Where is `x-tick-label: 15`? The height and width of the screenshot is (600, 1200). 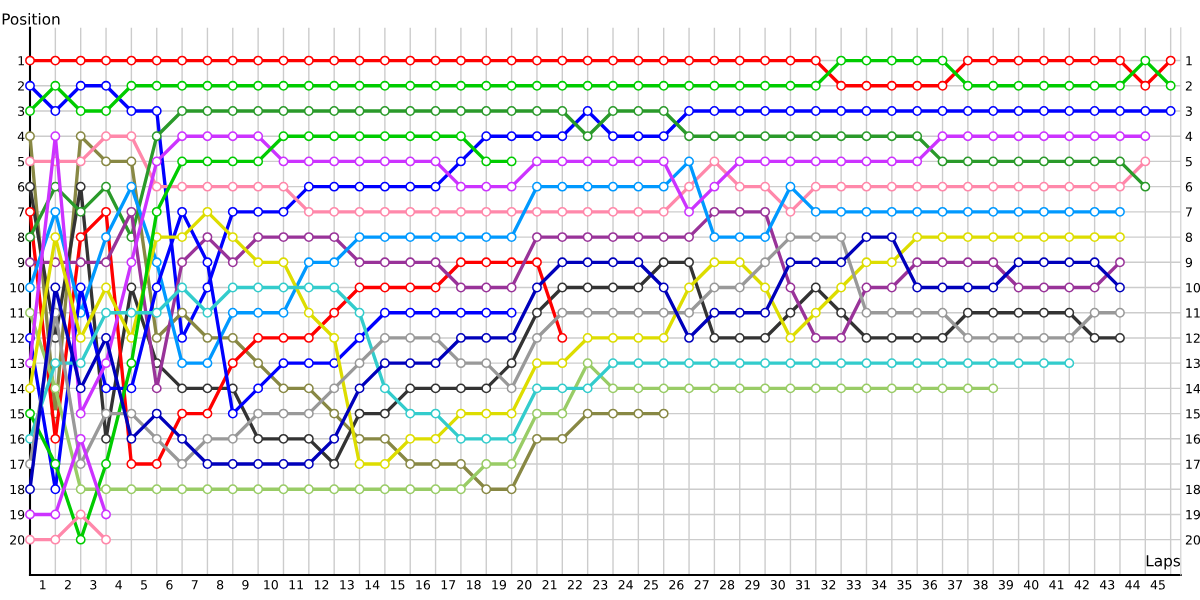
x-tick-label: 15 is located at coordinates (397, 585).